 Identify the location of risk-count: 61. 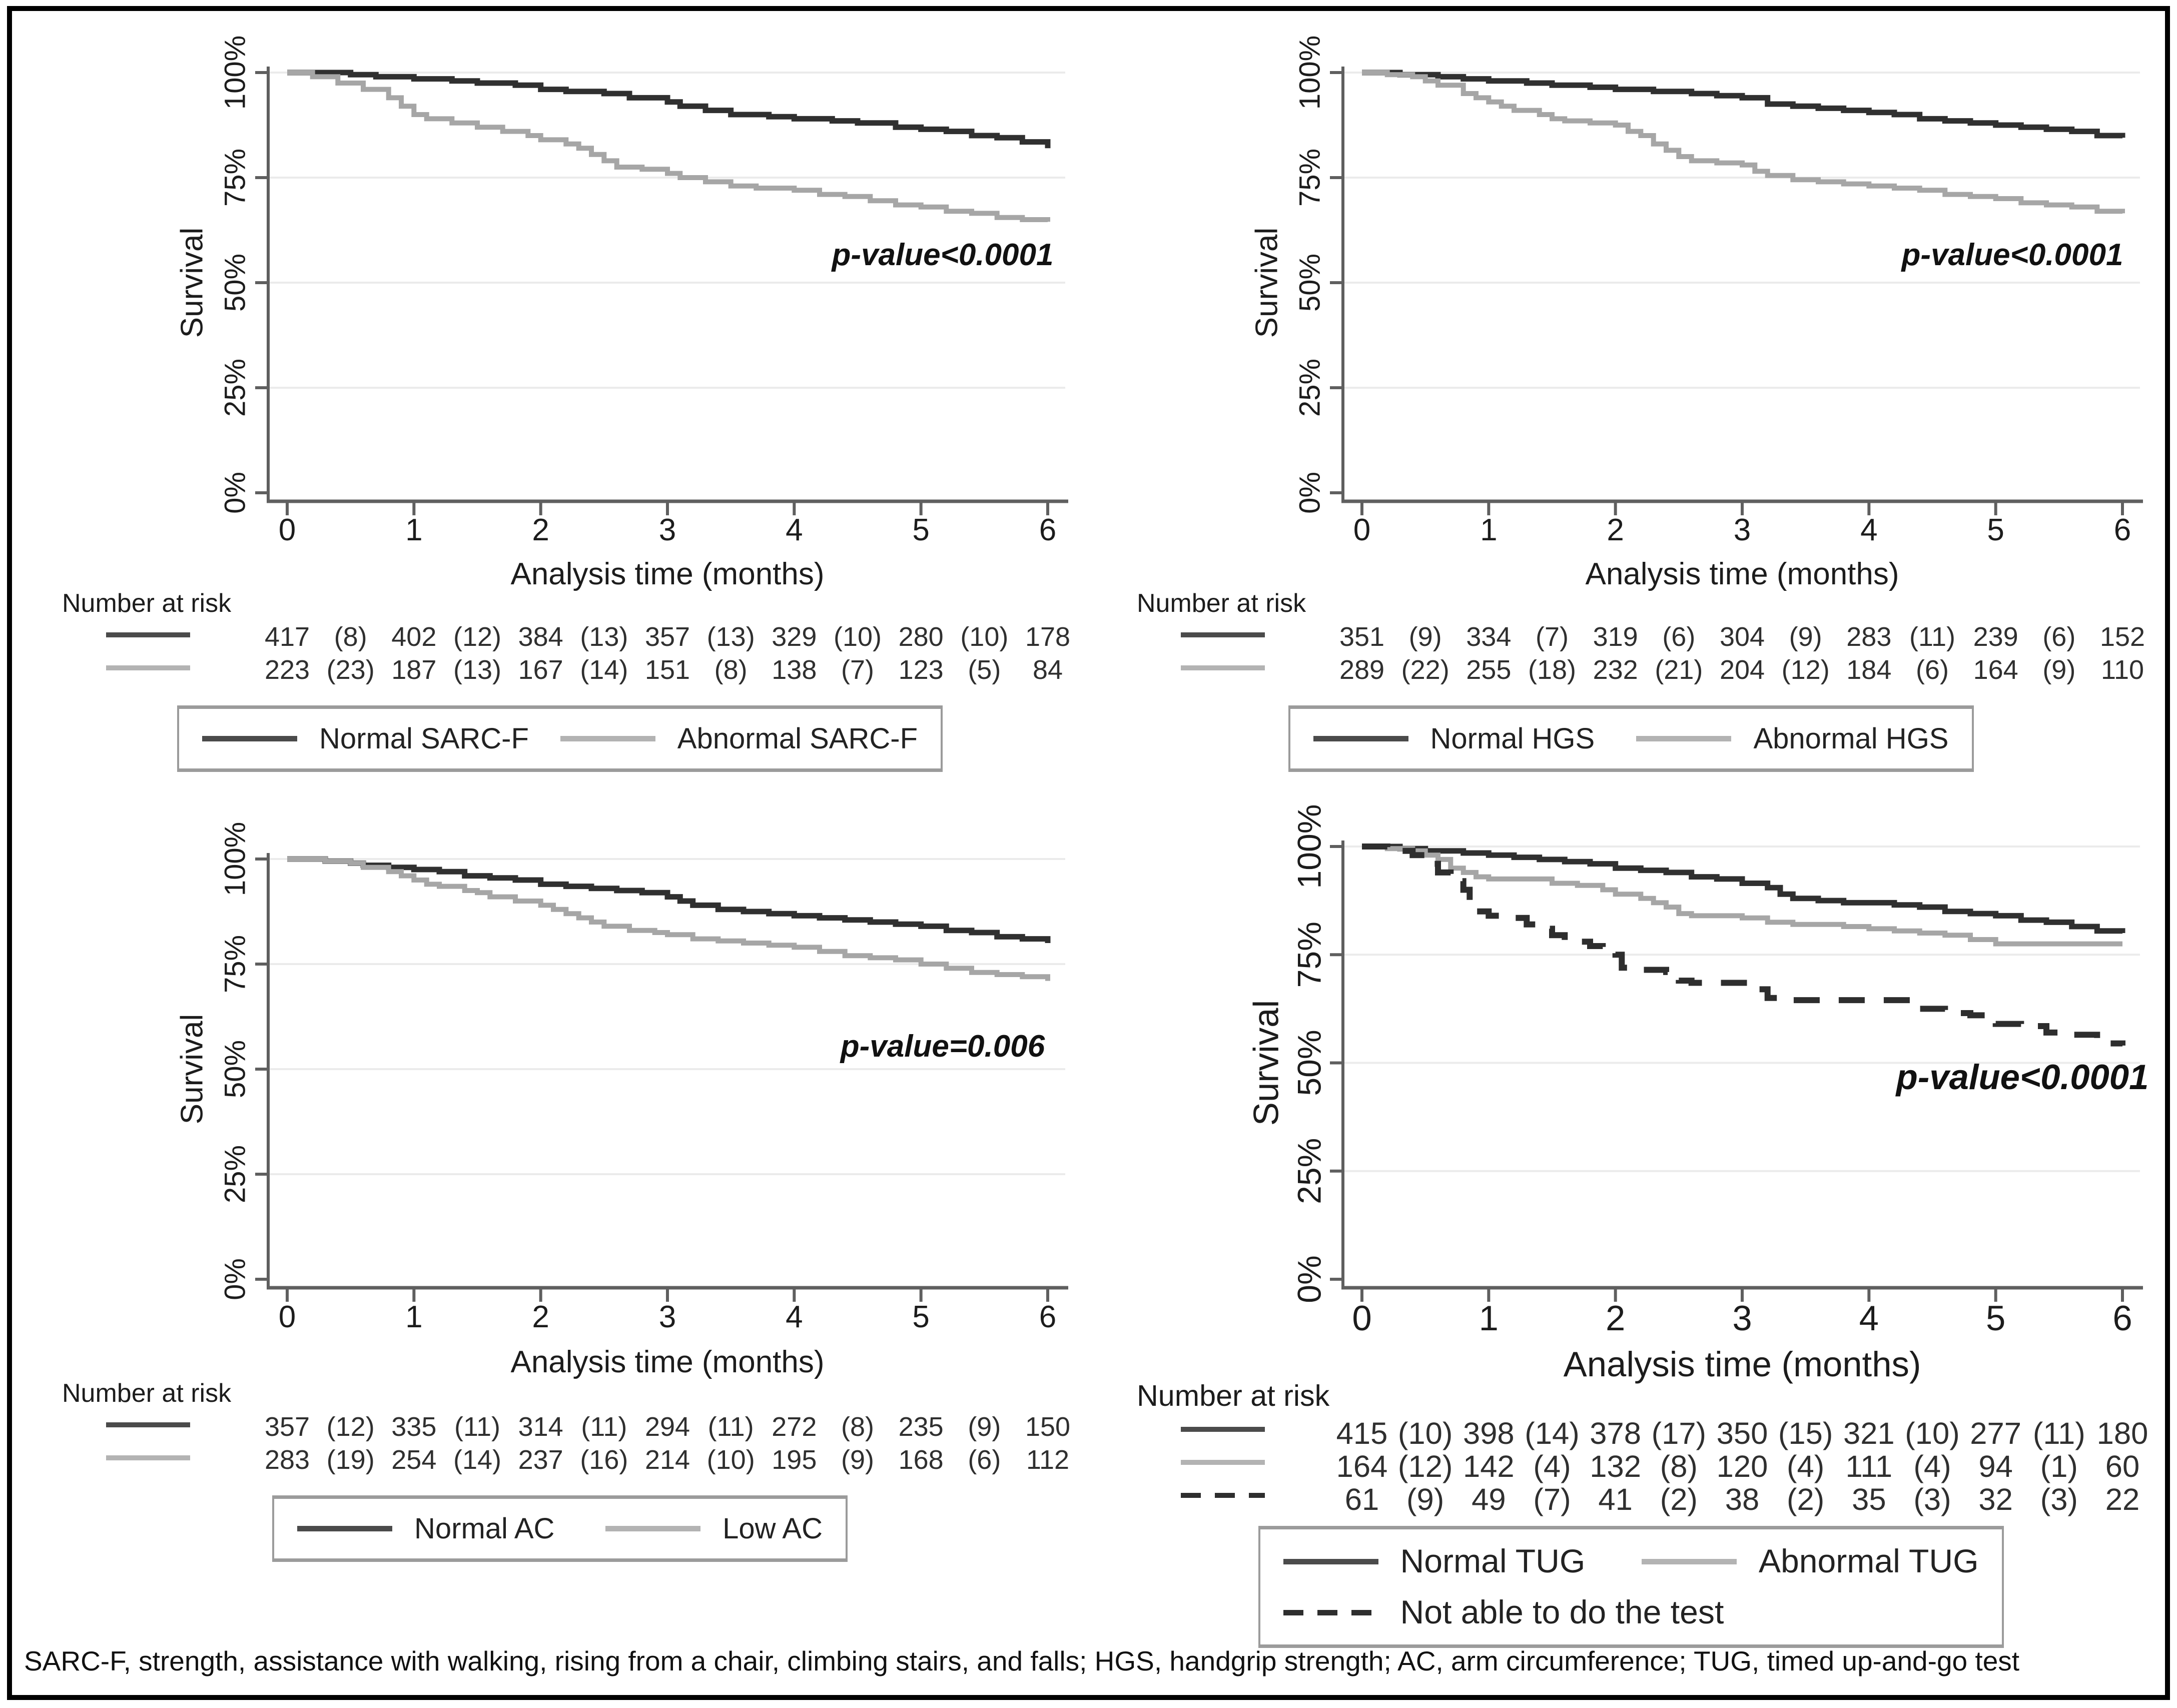
(1361, 1500).